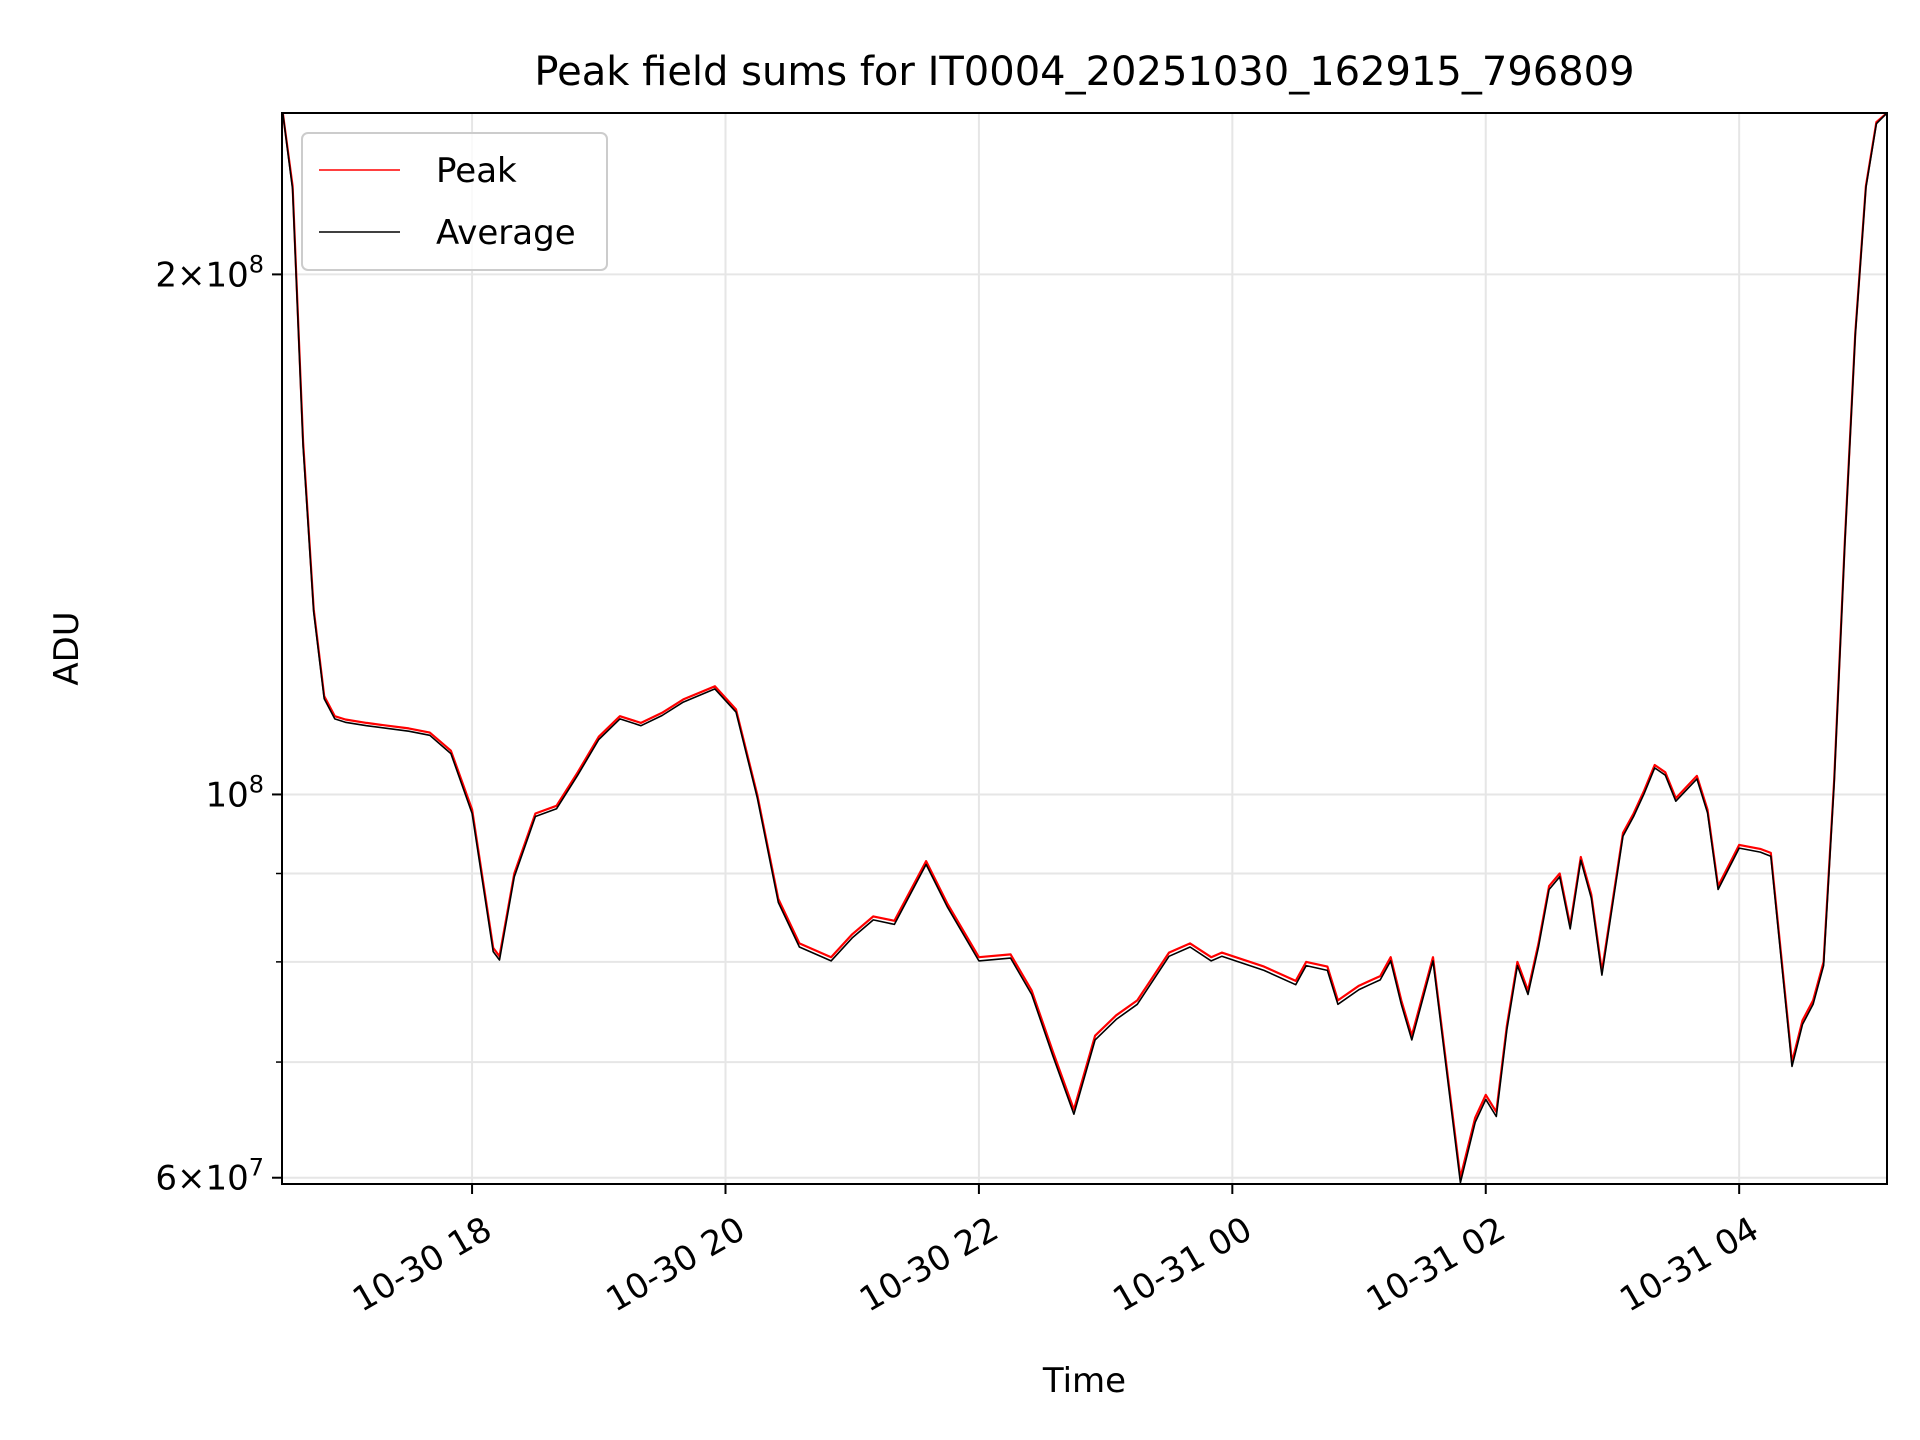 The image size is (1920, 1440). Describe the element at coordinates (1084, 1381) in the screenshot. I see `x-axis-label: Time` at that location.